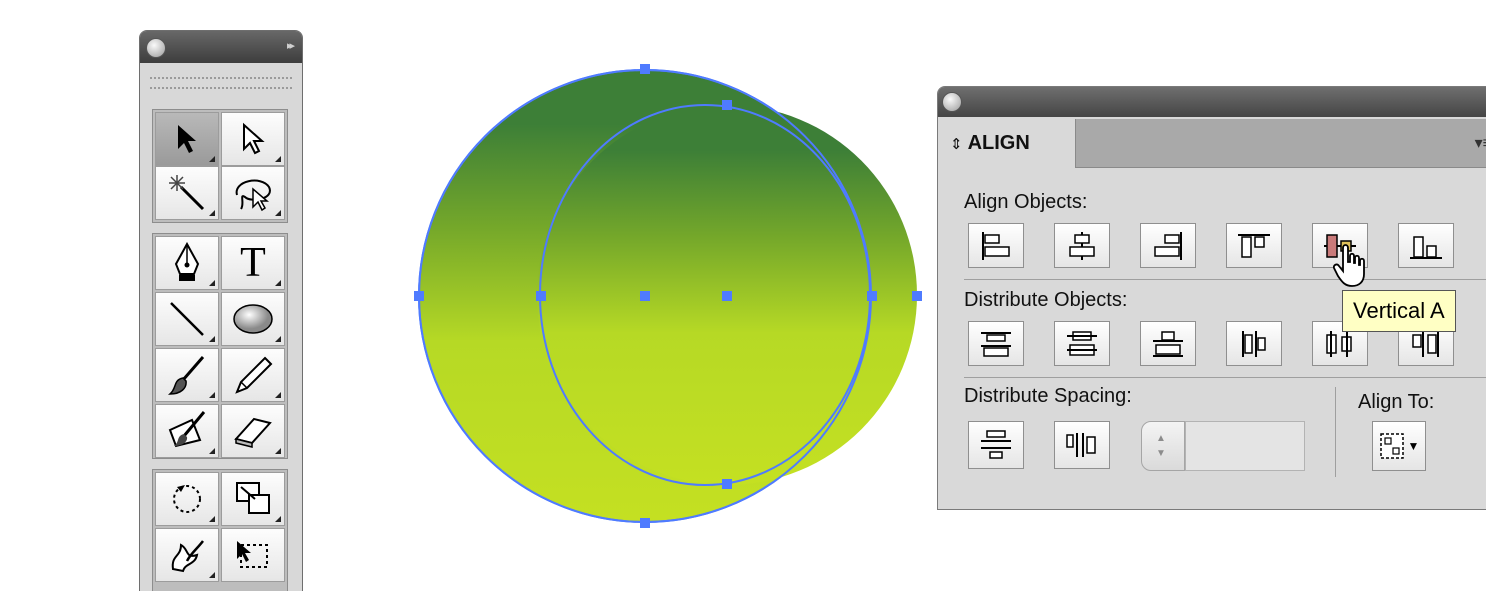 Image resolution: width=1486 pixels, height=591 pixels. I want to click on tooltip: Vertical A, so click(1399, 311).